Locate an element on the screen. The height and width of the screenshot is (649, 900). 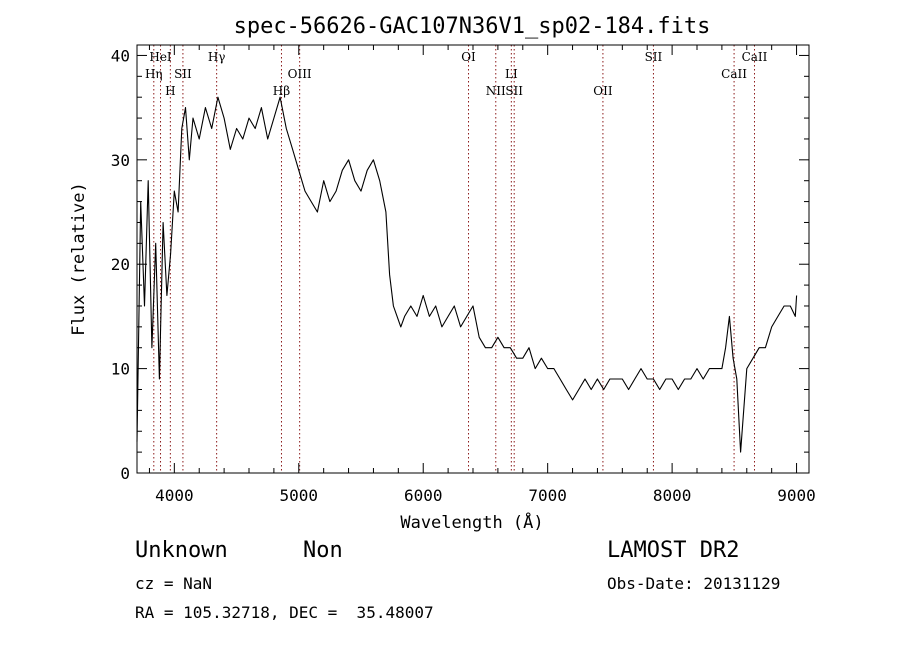
x-axis-label: Wavelength (Å) is located at coordinates (471, 522).